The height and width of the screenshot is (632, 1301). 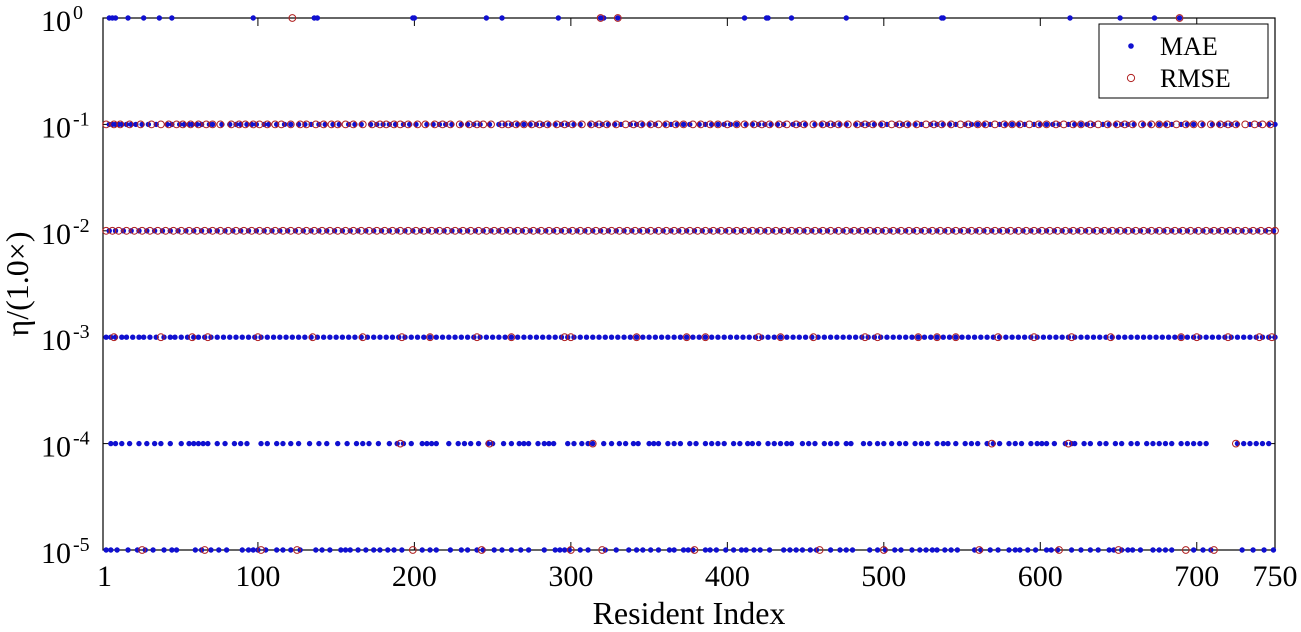 What do you see at coordinates (257, 576) in the screenshot?
I see `x-tick-label: 100` at bounding box center [257, 576].